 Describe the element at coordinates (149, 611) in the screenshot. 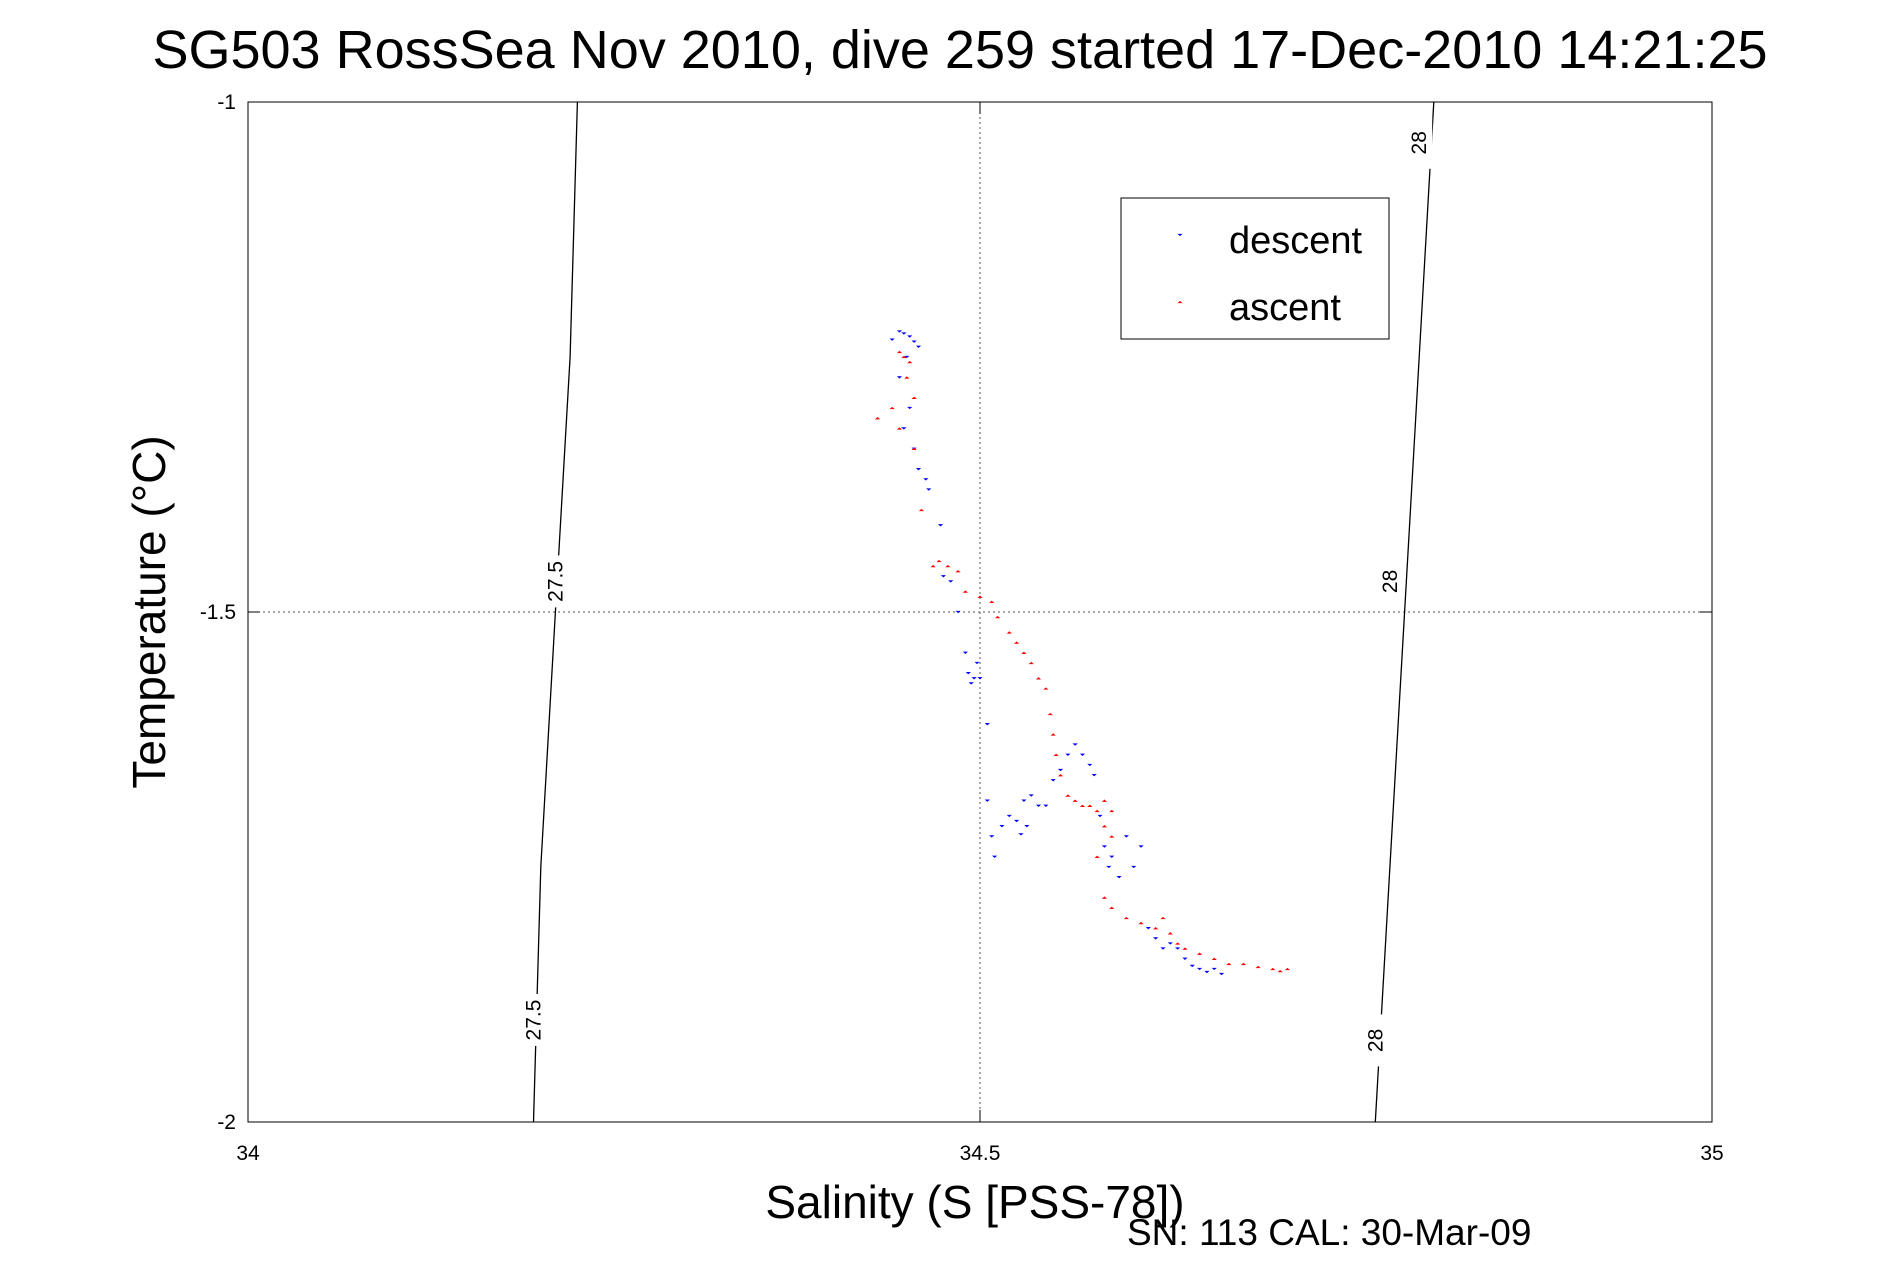

I see `y-axis-label: Temperature (°C)` at that location.